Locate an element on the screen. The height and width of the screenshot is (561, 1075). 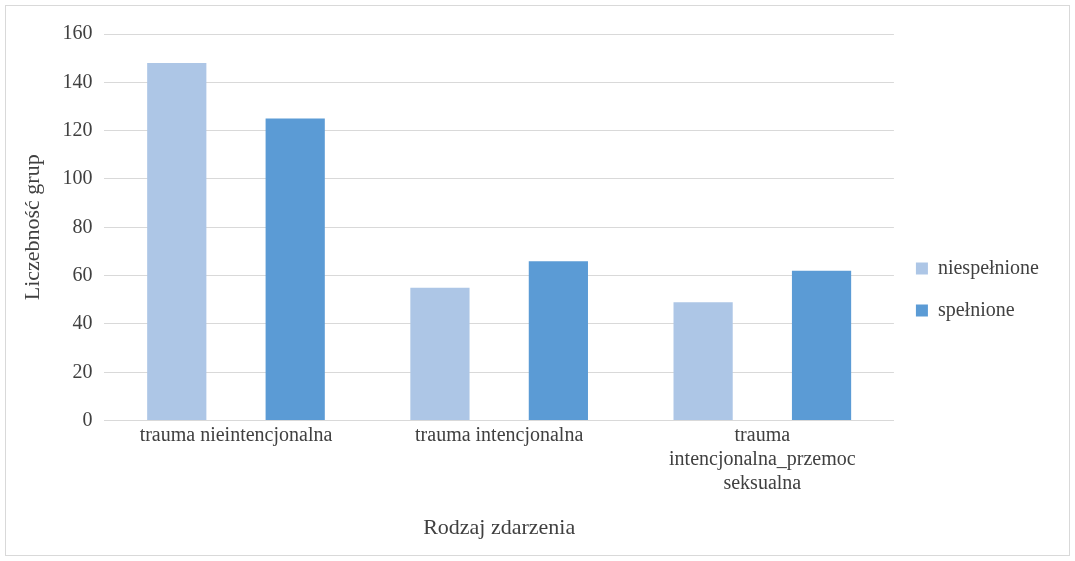
y-tick-label: 60 is located at coordinates (82, 273).